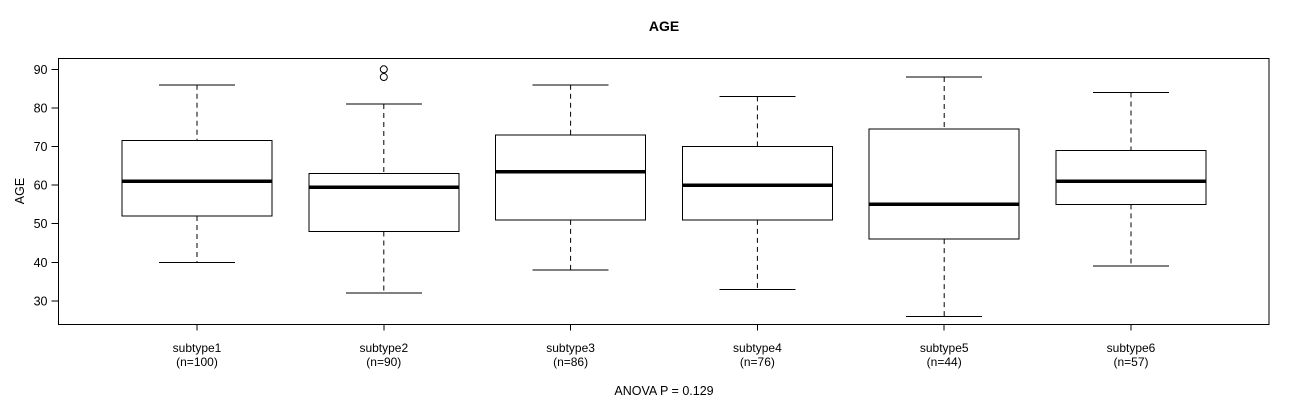  Describe the element at coordinates (41, 108) in the screenshot. I see `y-tick-label: 80` at that location.